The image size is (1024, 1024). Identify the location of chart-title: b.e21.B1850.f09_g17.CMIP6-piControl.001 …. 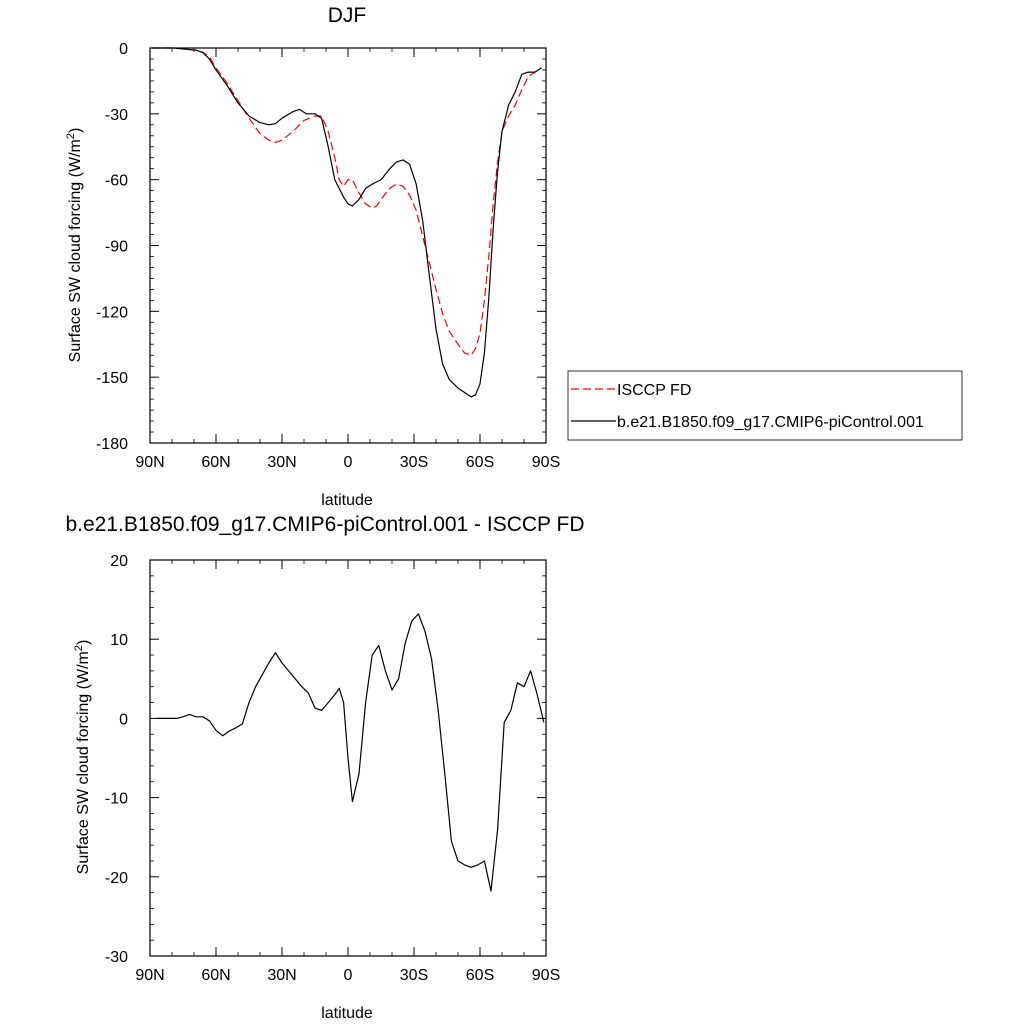
(324, 524).